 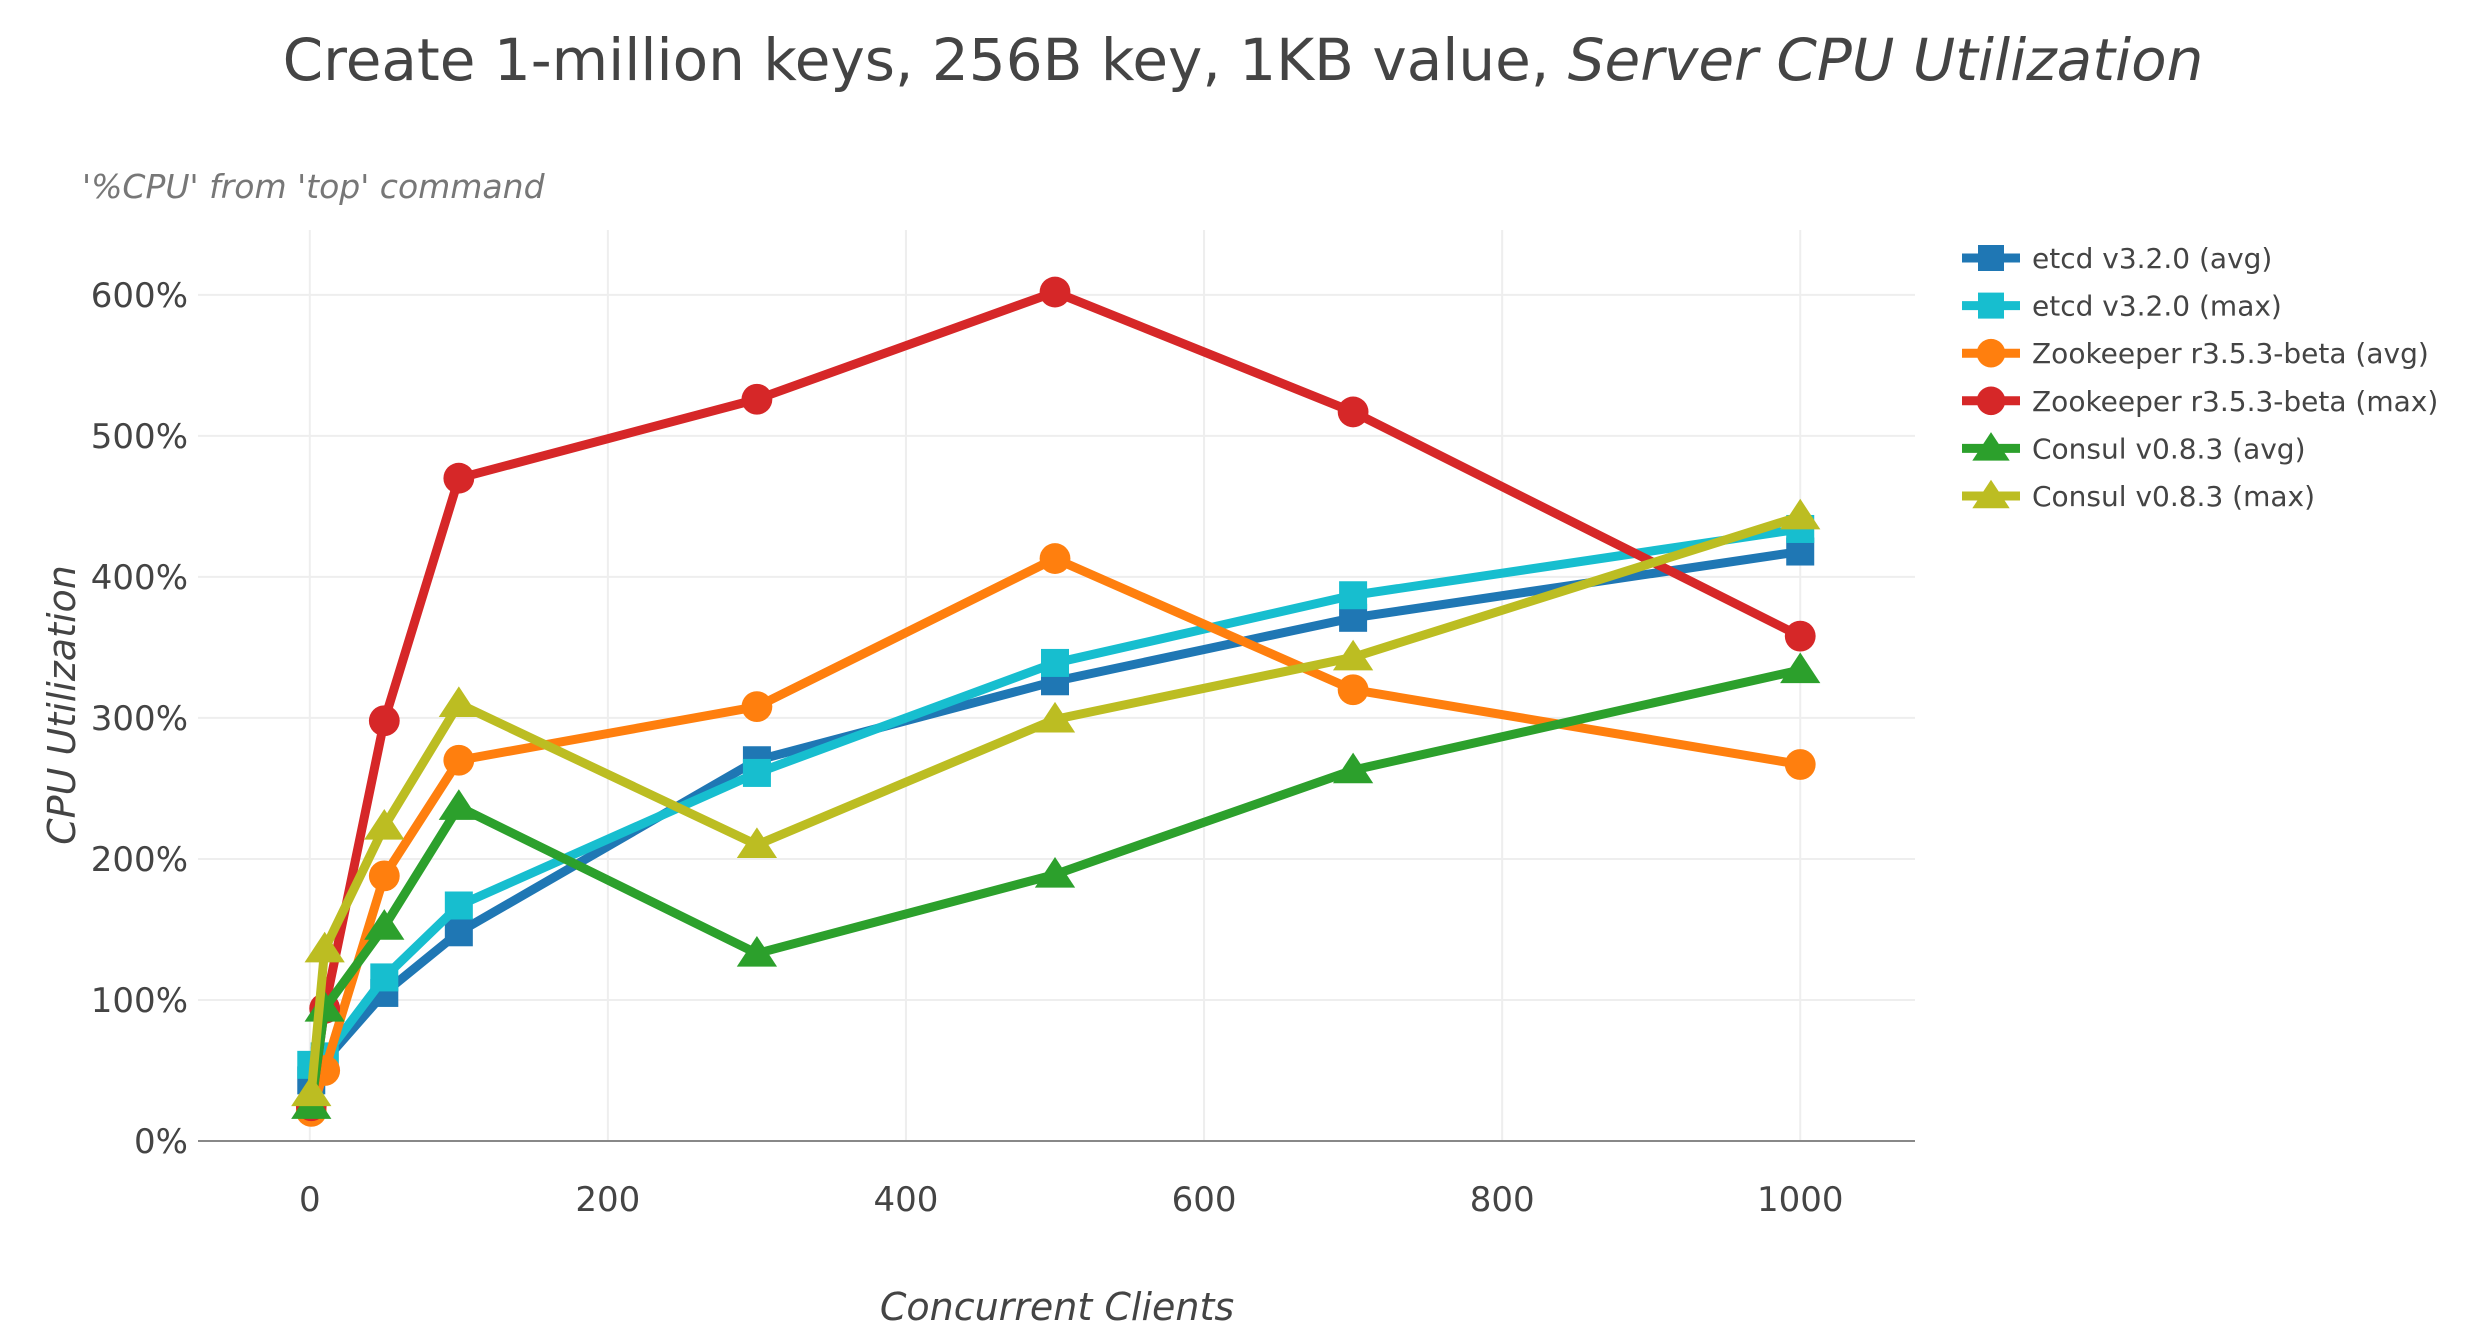 I want to click on y-tick-label: 600%, so click(x=139, y=296).